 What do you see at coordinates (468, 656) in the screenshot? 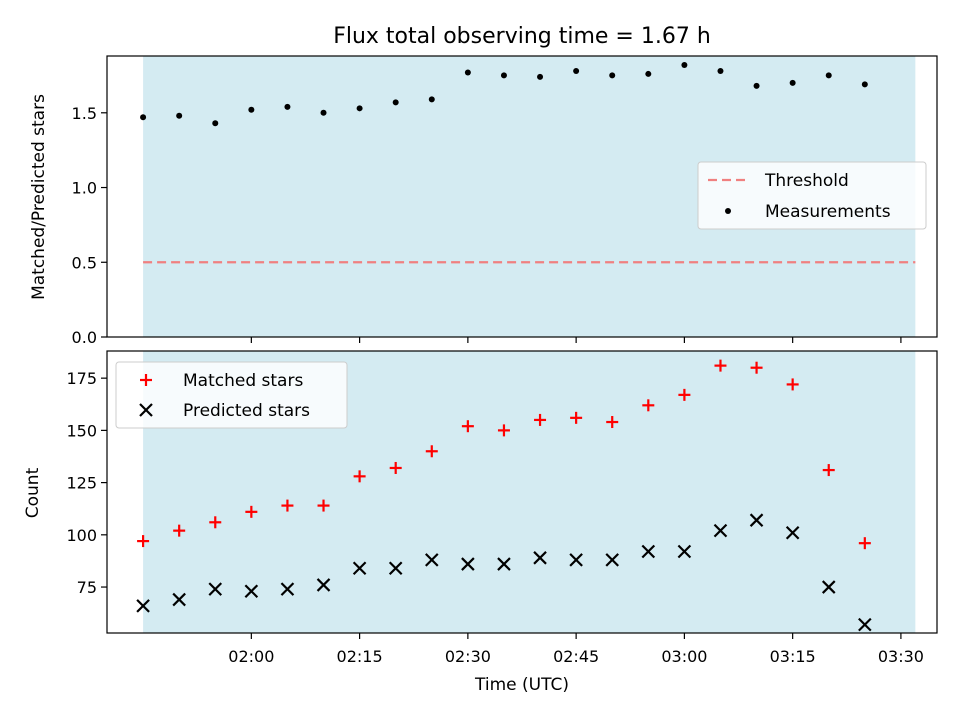
I see `bottom-x-tick-label: 02:30` at bounding box center [468, 656].